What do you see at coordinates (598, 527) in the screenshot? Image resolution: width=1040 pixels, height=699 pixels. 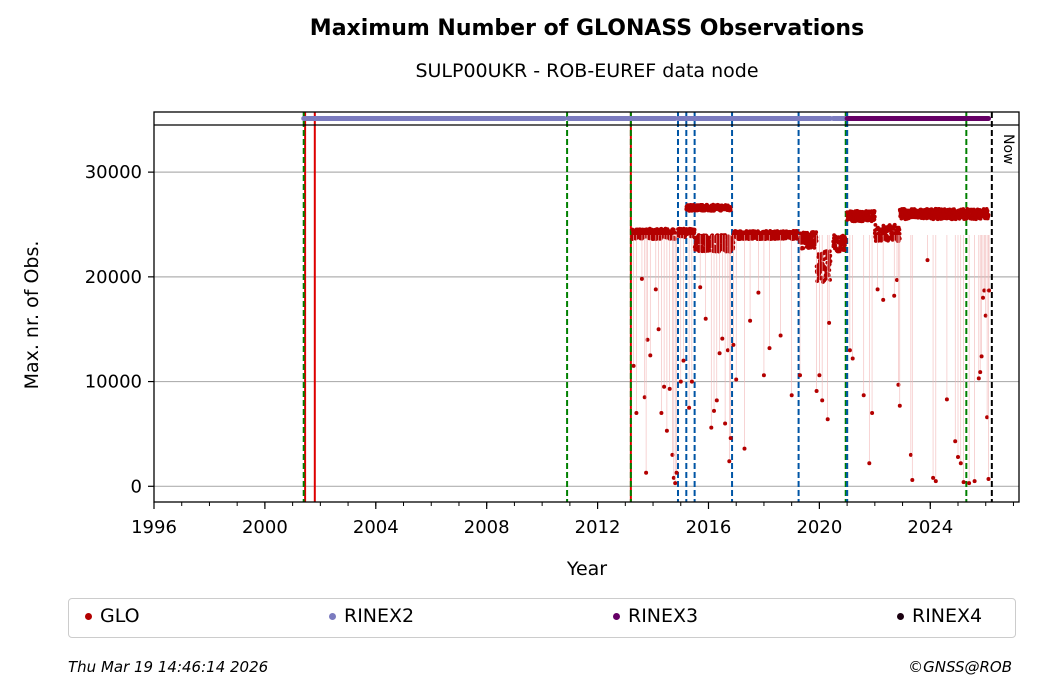 I see `x-tick-label: 2012` at bounding box center [598, 527].